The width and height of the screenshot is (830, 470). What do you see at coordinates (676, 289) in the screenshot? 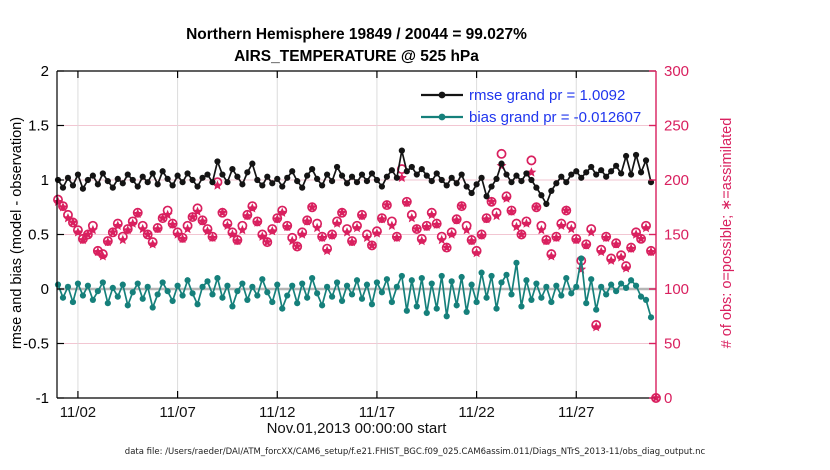
I see `right-tick-label: 100` at bounding box center [676, 289].